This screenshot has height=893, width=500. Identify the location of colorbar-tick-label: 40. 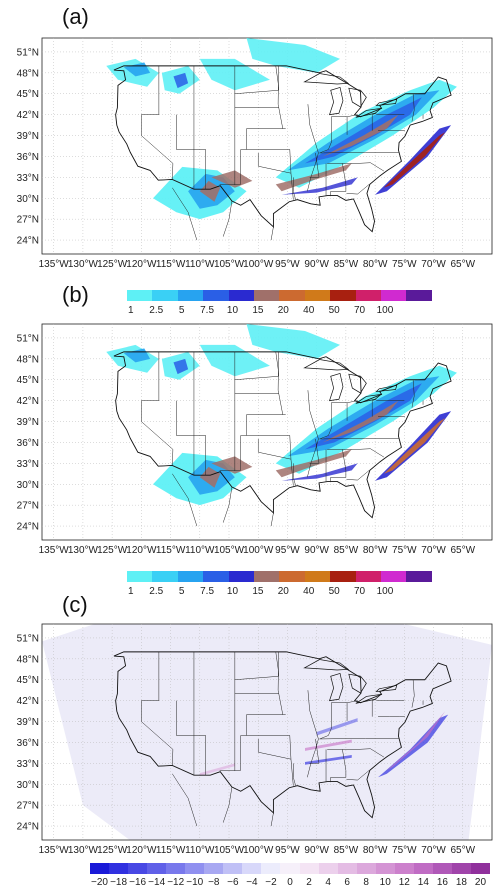
(309, 310).